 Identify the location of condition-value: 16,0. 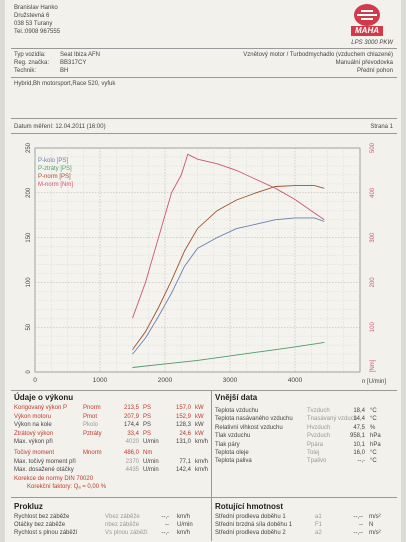
(359, 453).